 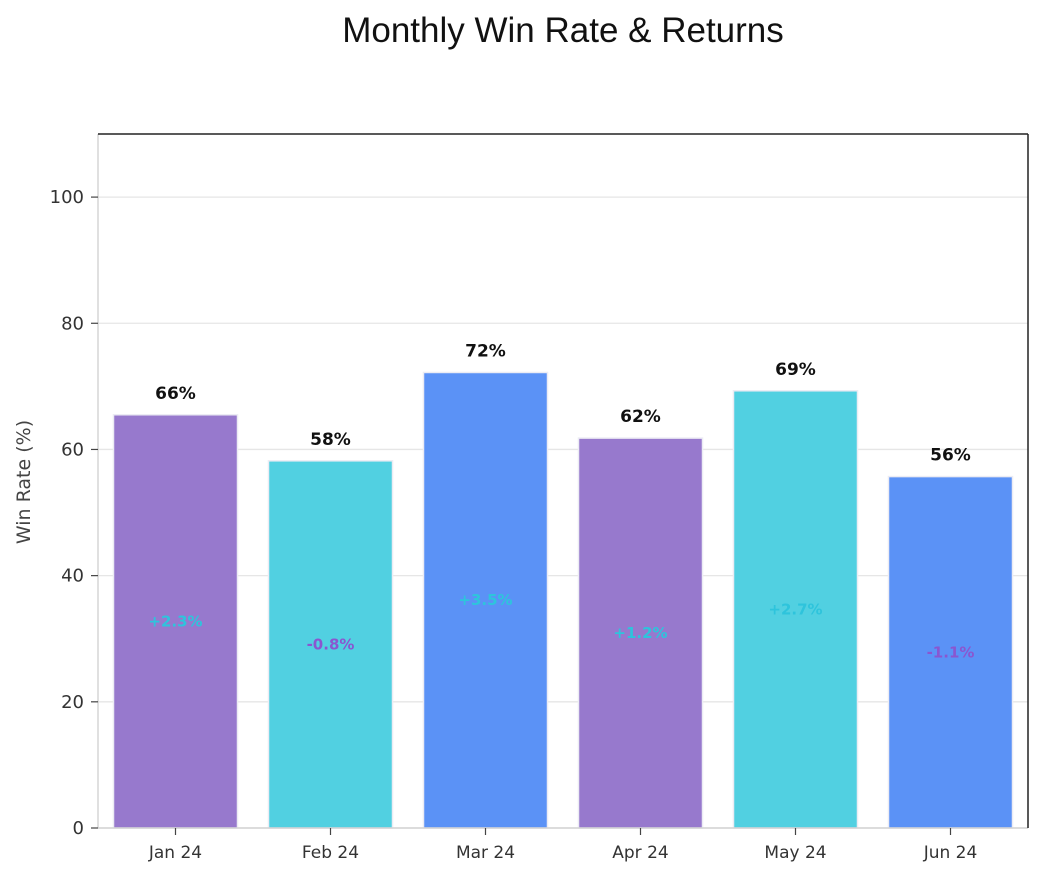 What do you see at coordinates (72, 449) in the screenshot?
I see `y-tick-label: 60` at bounding box center [72, 449].